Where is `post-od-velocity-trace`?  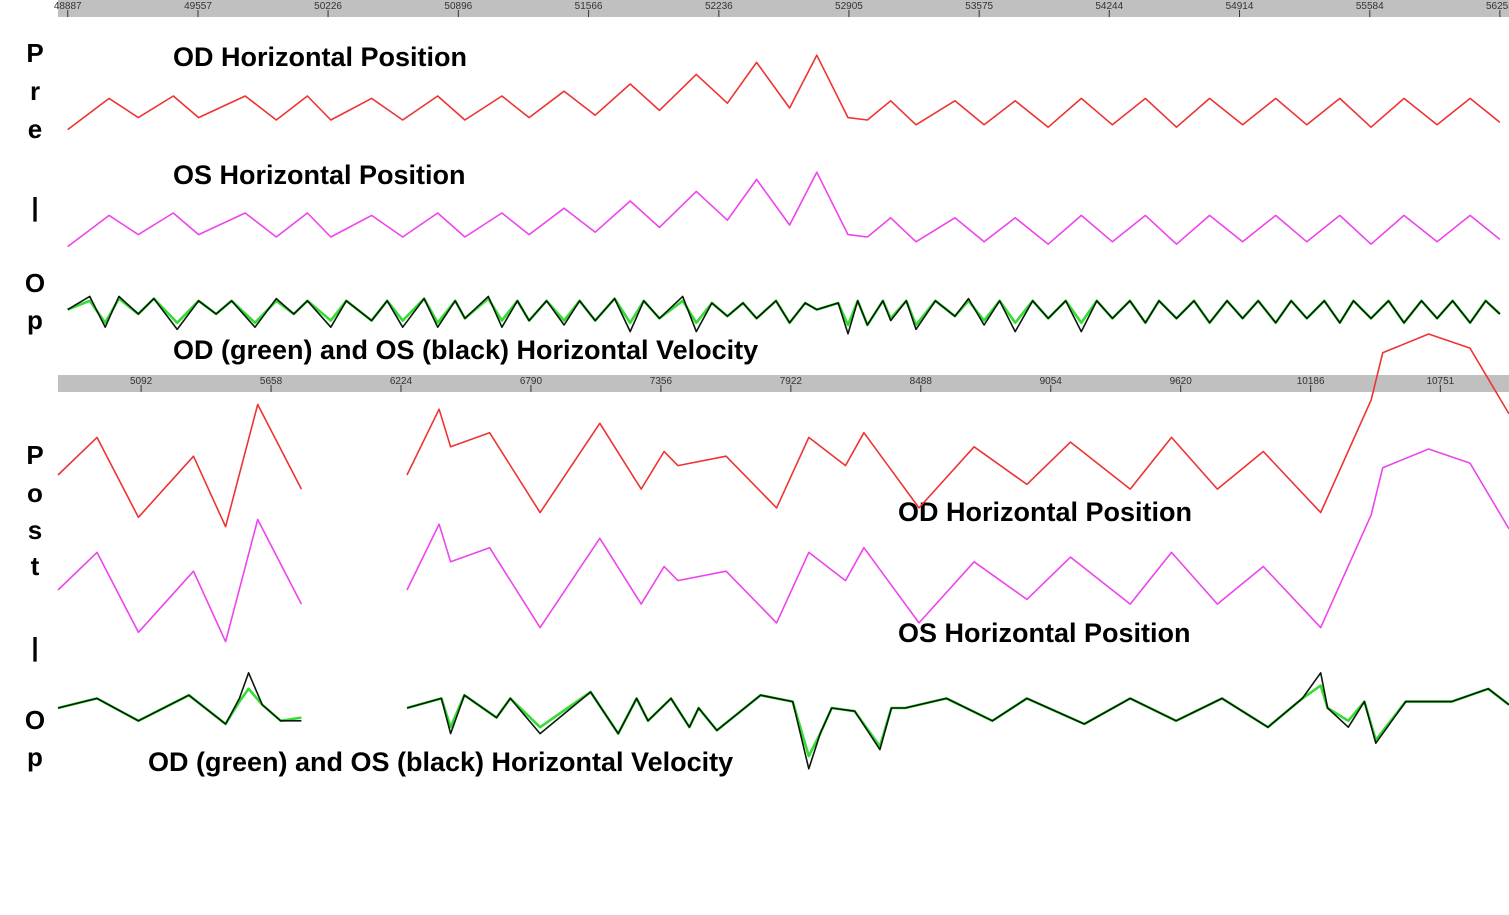 post-od-velocity-trace is located at coordinates (957, 721).